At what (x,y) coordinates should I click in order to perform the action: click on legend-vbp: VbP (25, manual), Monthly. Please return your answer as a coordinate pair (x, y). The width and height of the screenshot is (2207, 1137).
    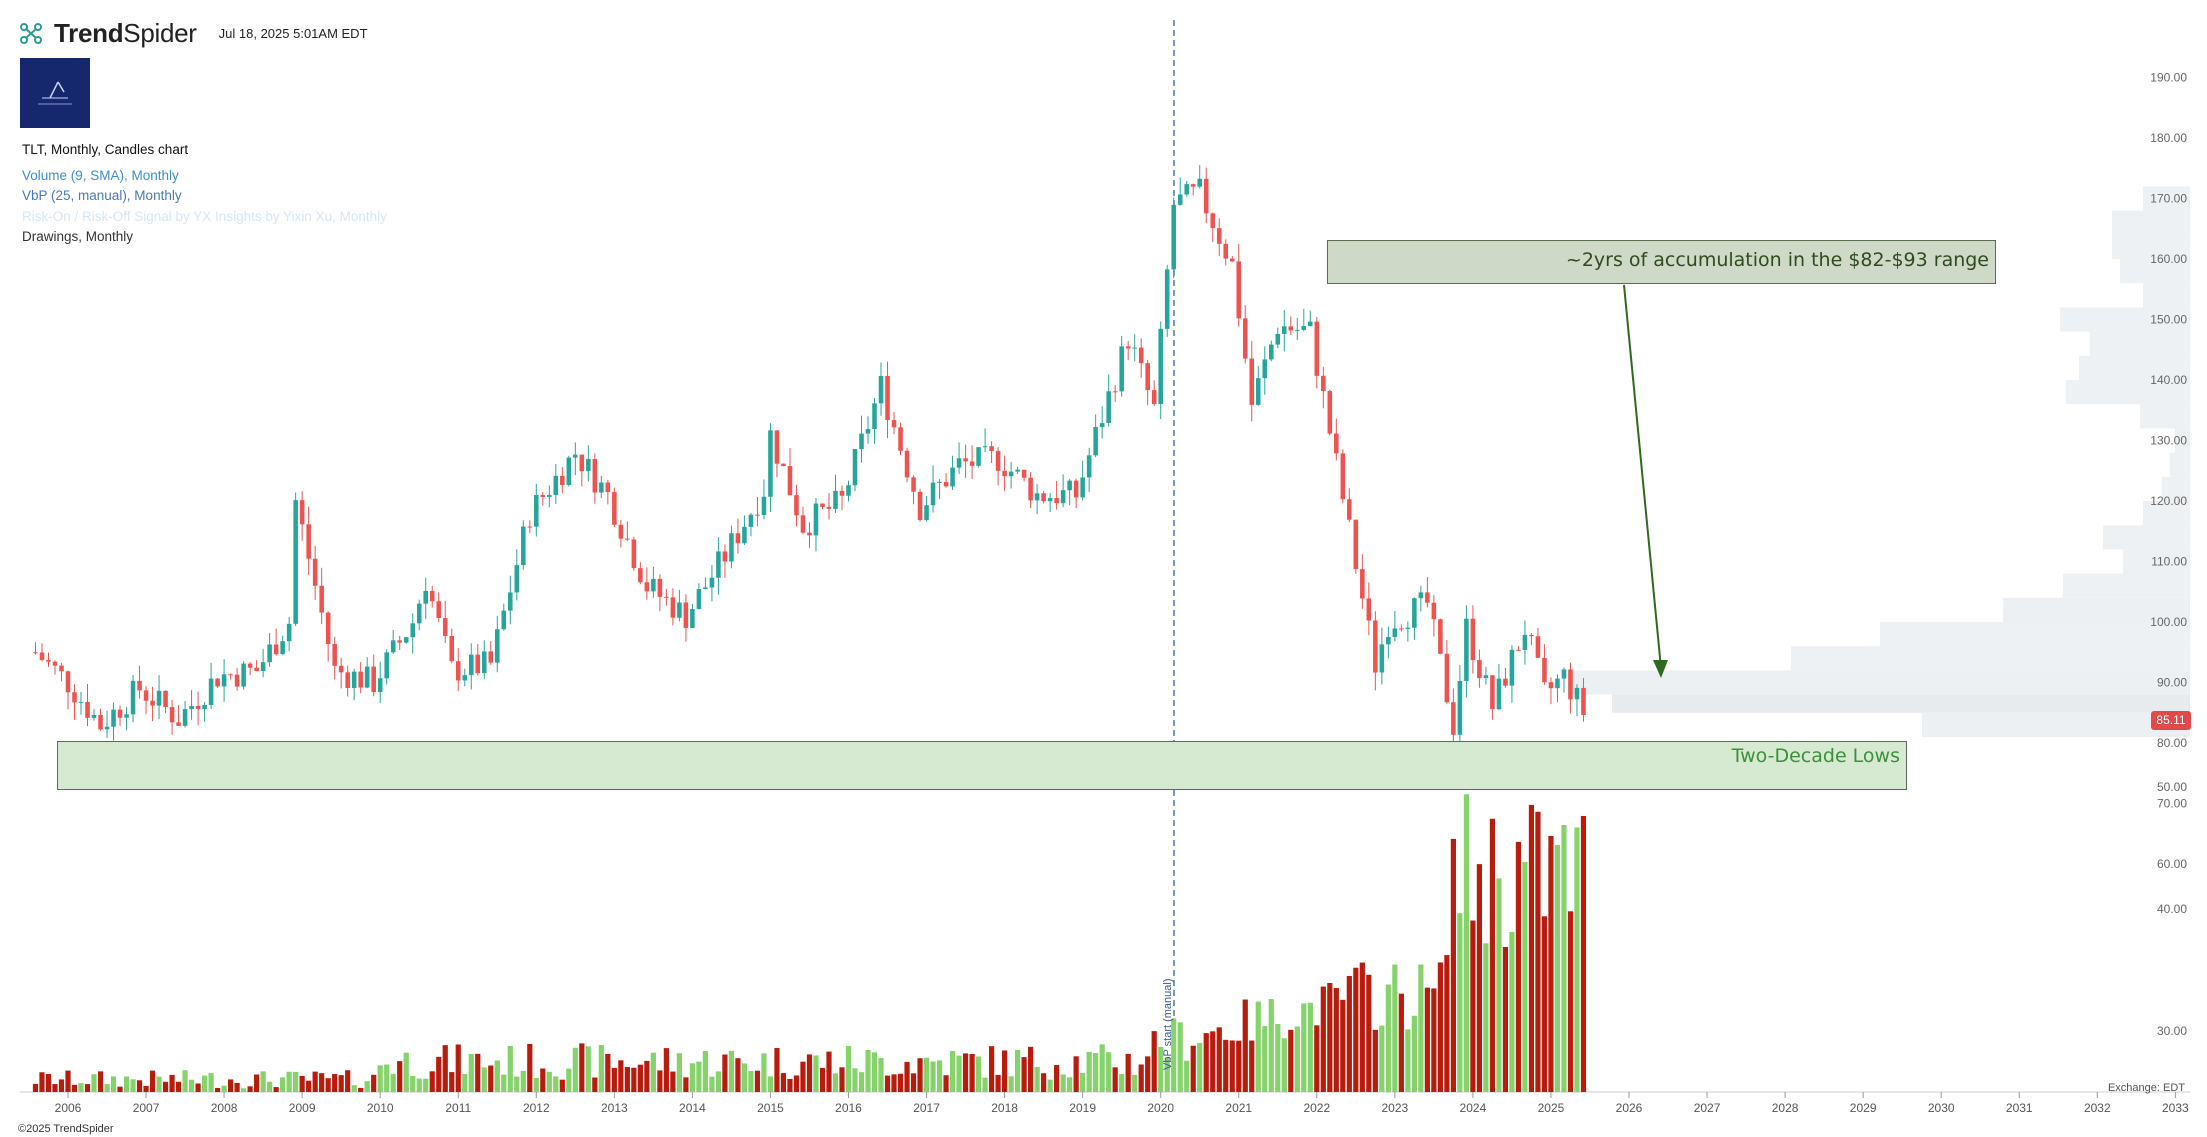
    Looking at the image, I should click on (102, 195).